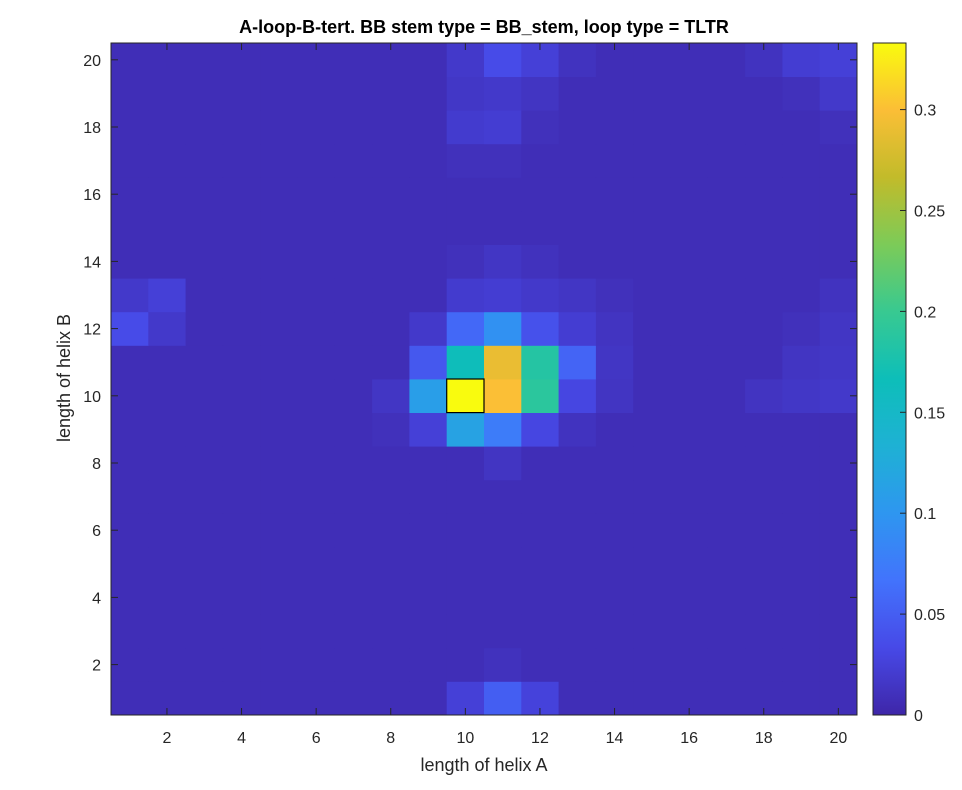 The width and height of the screenshot is (962, 790). What do you see at coordinates (838, 738) in the screenshot?
I see `x-tick-label: 20` at bounding box center [838, 738].